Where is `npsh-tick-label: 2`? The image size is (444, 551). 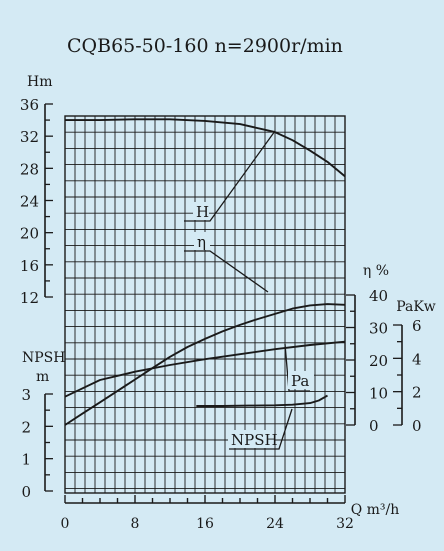 npsh-tick-label: 2 is located at coordinates (26, 427).